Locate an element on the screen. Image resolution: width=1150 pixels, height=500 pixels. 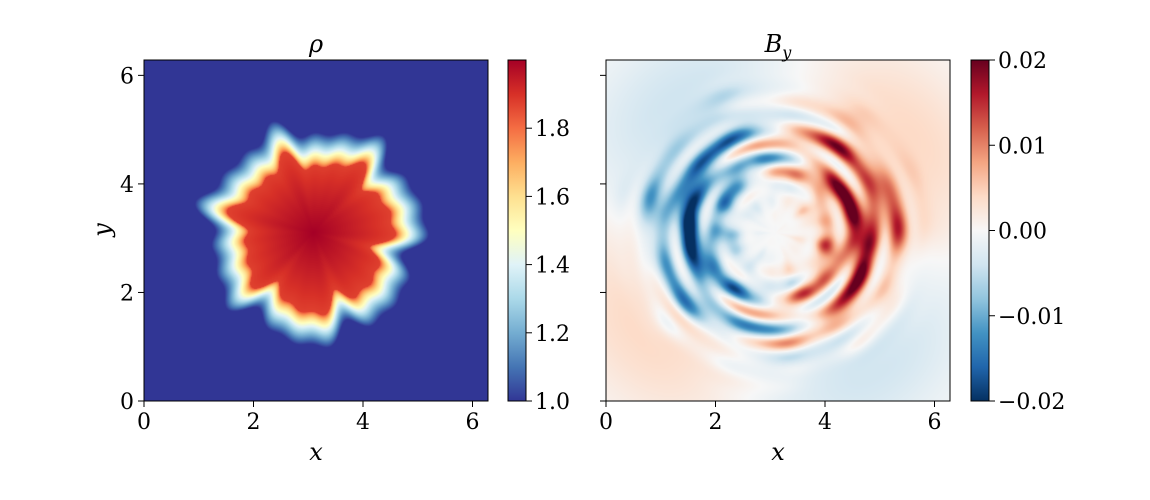
by-colorbar: 0.02 0.01 0.00 −0.01 −0.02 is located at coordinates (1017, 232).